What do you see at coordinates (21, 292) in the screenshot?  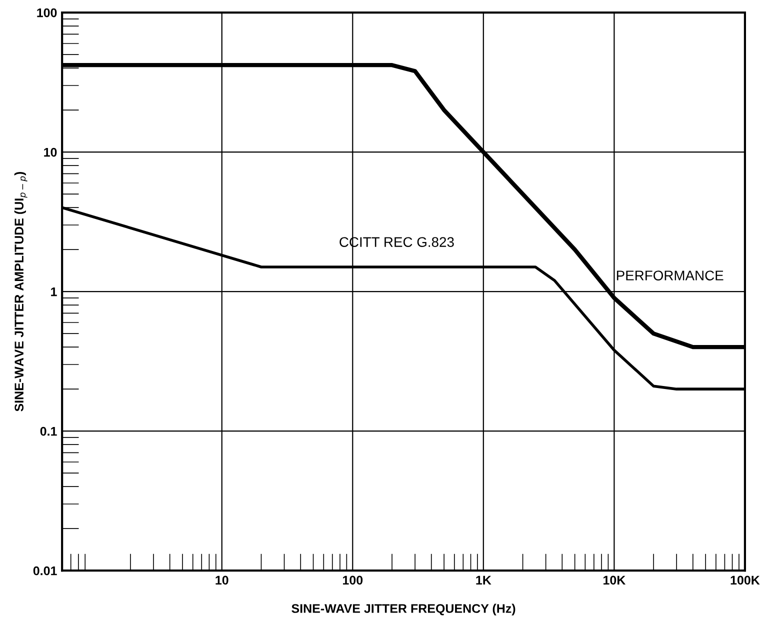 I see `y-axis-title: SINE-WAVE JITTER AMPLITUDE (UI$_{p−p}$)` at bounding box center [21, 292].